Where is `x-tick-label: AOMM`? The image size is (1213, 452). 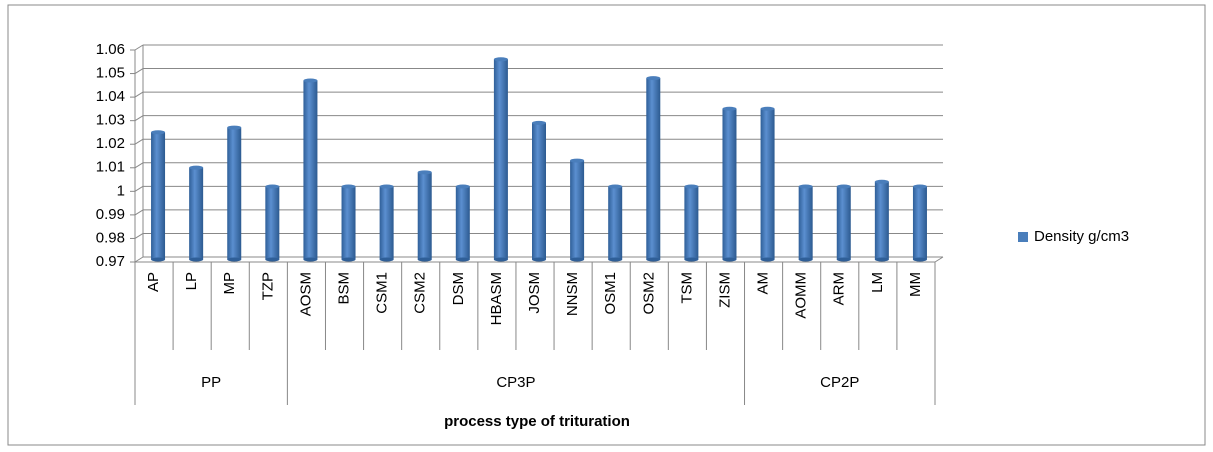 x-tick-label: AOMM is located at coordinates (801, 295).